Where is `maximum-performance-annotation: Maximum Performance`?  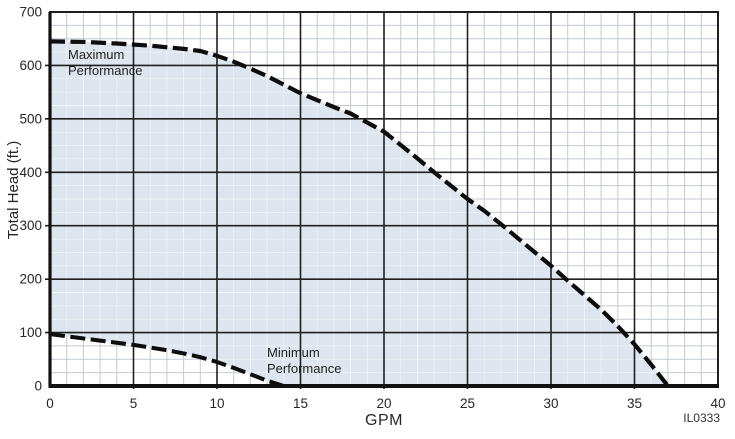 maximum-performance-annotation: Maximum Performance is located at coordinates (105, 63).